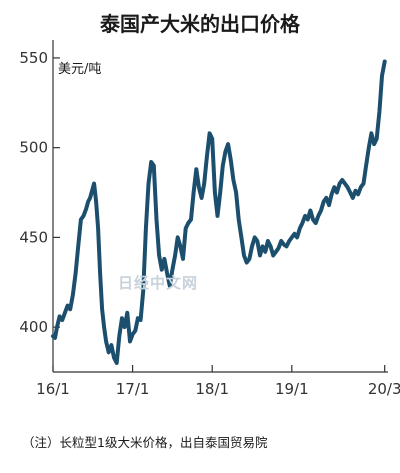  Describe the element at coordinates (200, 24) in the screenshot. I see `chart-title: 泰国产大米的出口价格` at that location.